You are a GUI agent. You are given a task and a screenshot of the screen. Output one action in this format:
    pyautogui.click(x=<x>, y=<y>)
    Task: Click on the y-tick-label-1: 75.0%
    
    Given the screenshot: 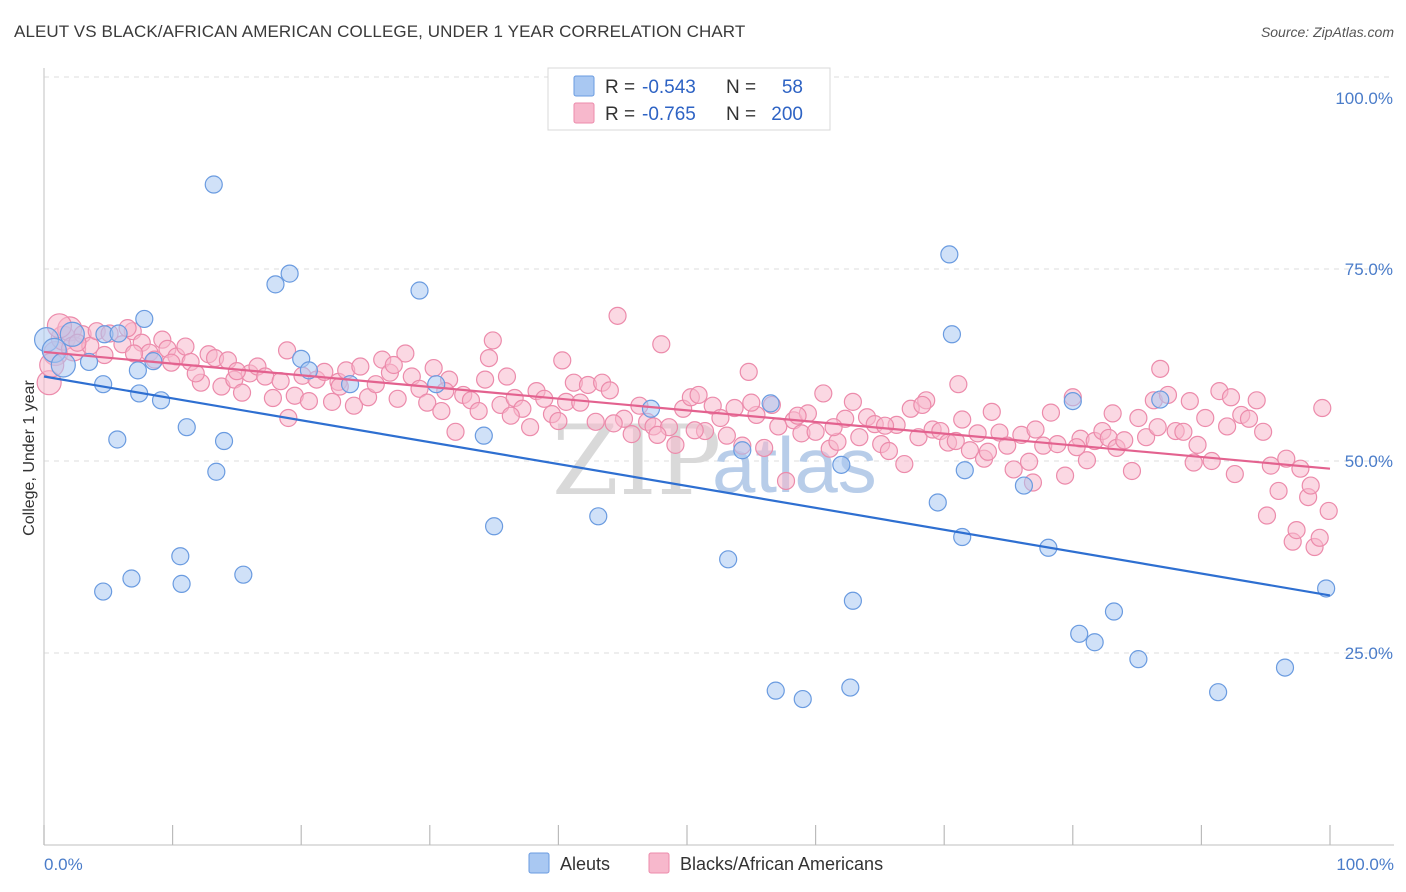 What is the action you would take?
    pyautogui.click(x=1369, y=269)
    